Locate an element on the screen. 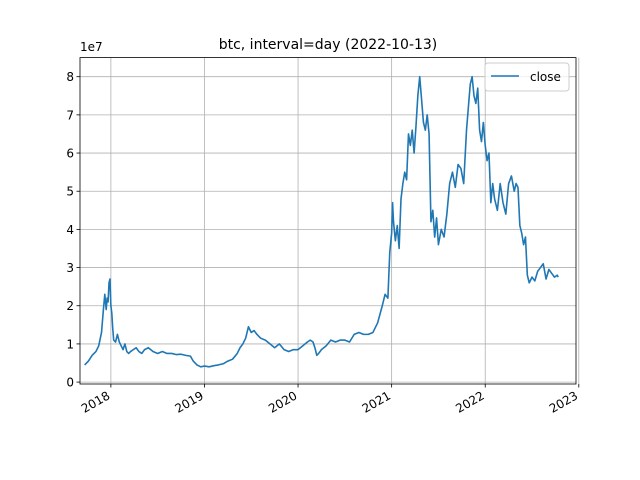 This screenshot has height=480, width=640. y-tick-label: 4 is located at coordinates (70, 230).